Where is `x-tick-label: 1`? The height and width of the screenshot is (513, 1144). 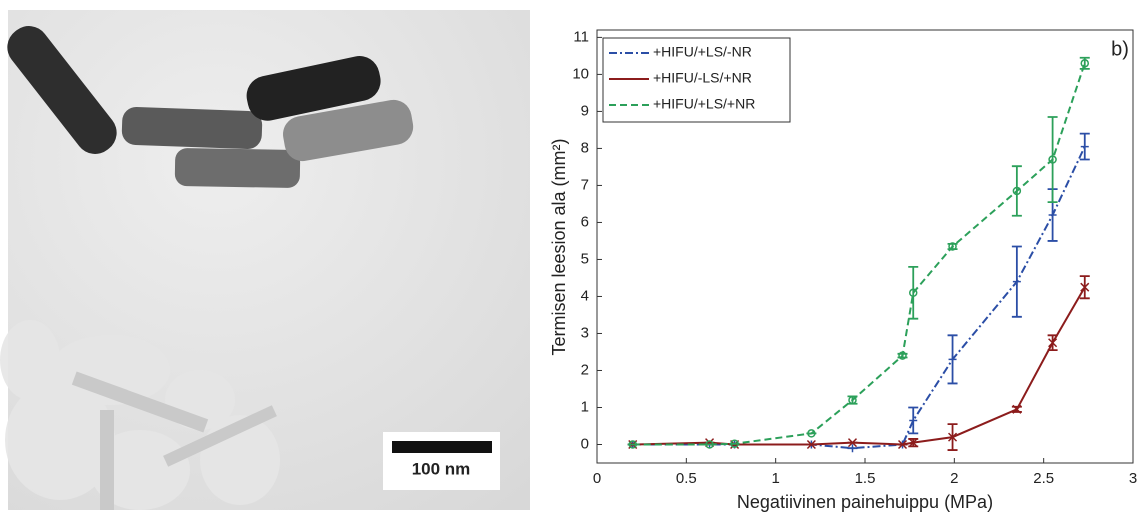 x-tick-label: 1 is located at coordinates (775, 478).